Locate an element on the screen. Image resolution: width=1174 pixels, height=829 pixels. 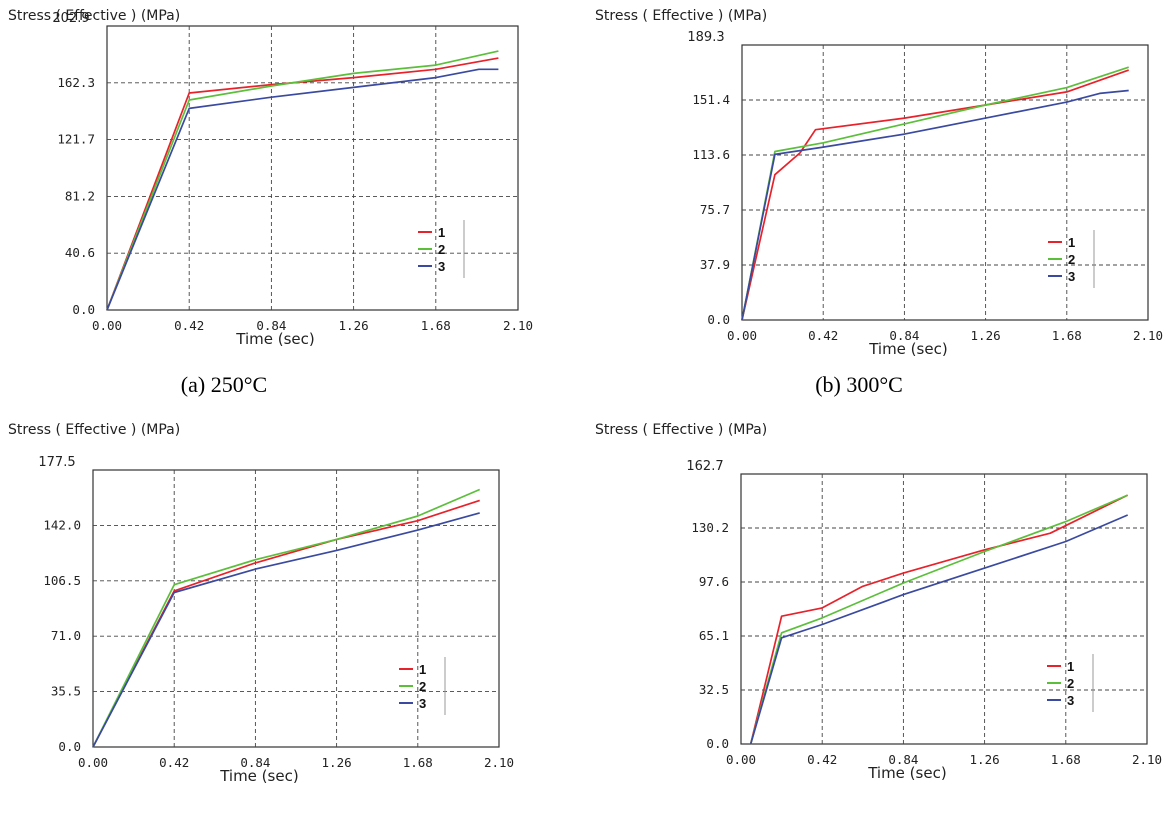
y-tick-label: 142.0 is located at coordinates (62, 524).